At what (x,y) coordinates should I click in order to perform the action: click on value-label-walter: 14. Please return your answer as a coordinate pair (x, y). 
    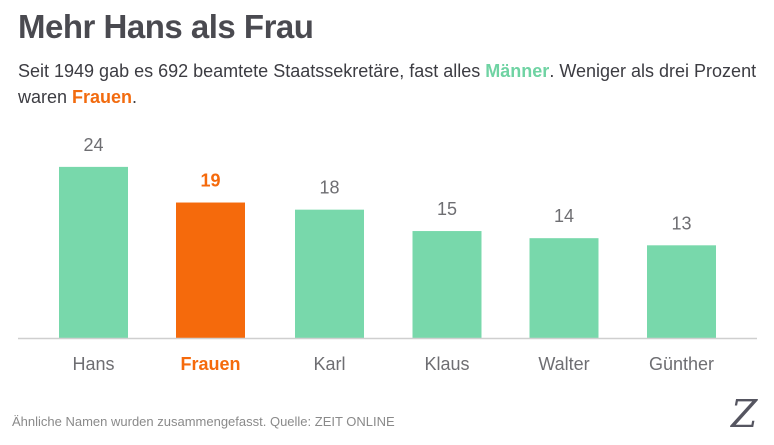
    Looking at the image, I should click on (564, 216).